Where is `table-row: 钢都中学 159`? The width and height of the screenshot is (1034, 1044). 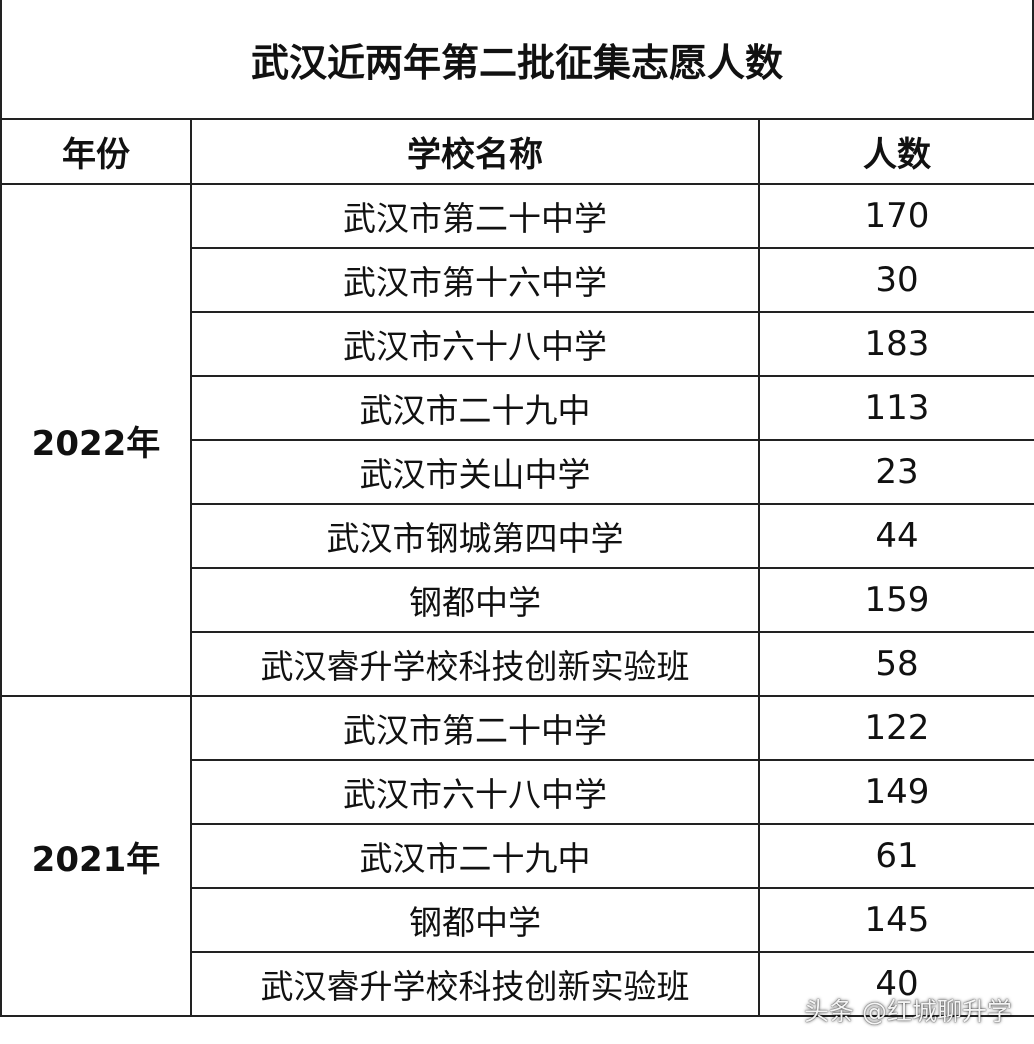
table-row: 钢都中学 159 is located at coordinates (517, 600).